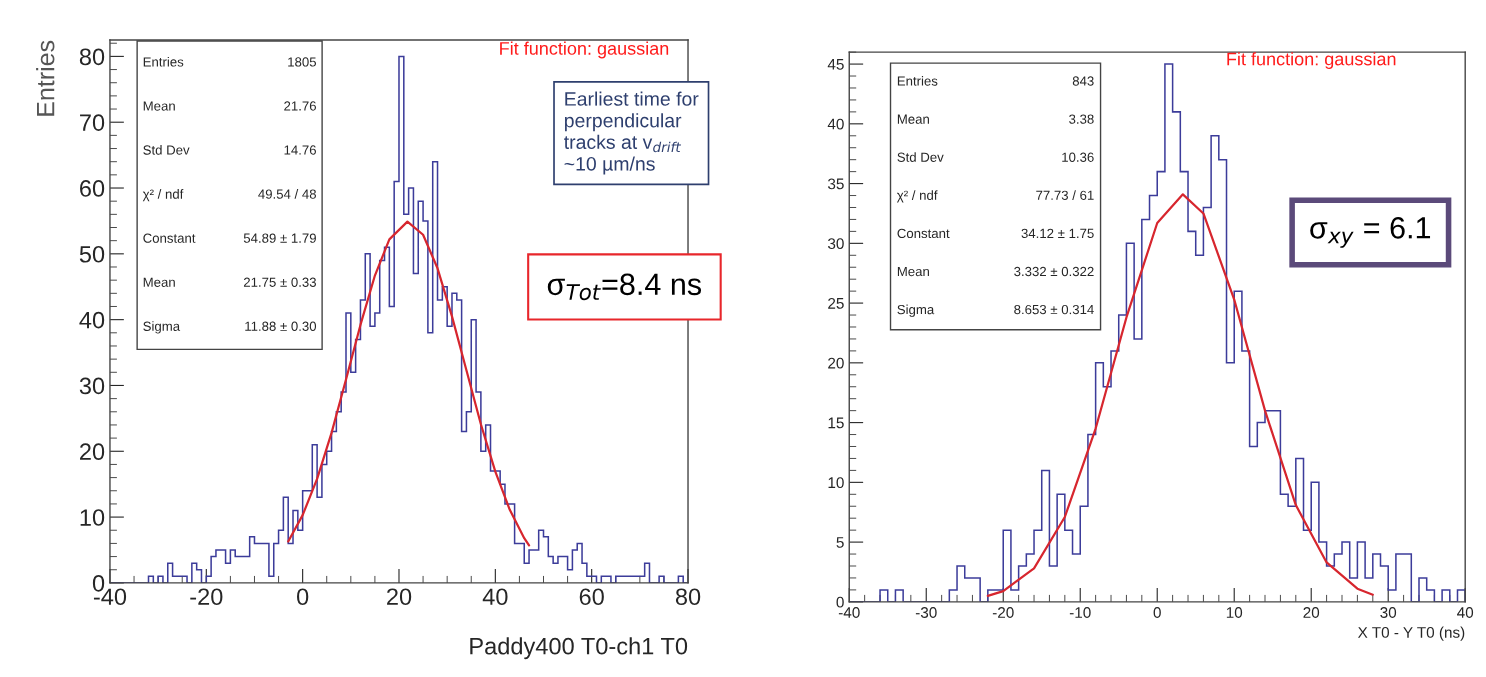 The image size is (1486, 677). Describe the element at coordinates (300, 106) in the screenshot. I see `annotation: 21.76` at that location.